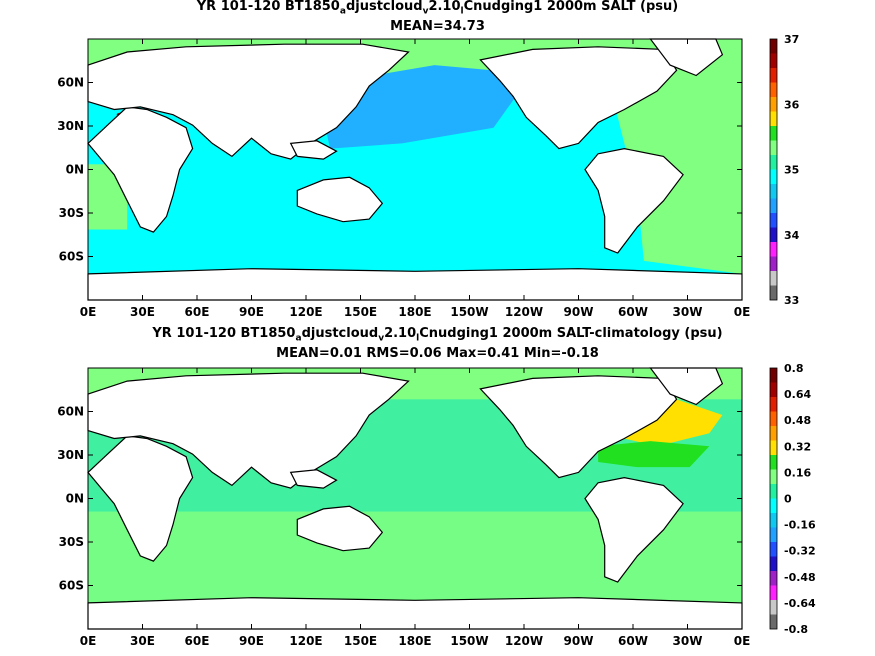 The width and height of the screenshot is (875, 656). I want to click on colorbar-tick-label: 34, so click(792, 235).